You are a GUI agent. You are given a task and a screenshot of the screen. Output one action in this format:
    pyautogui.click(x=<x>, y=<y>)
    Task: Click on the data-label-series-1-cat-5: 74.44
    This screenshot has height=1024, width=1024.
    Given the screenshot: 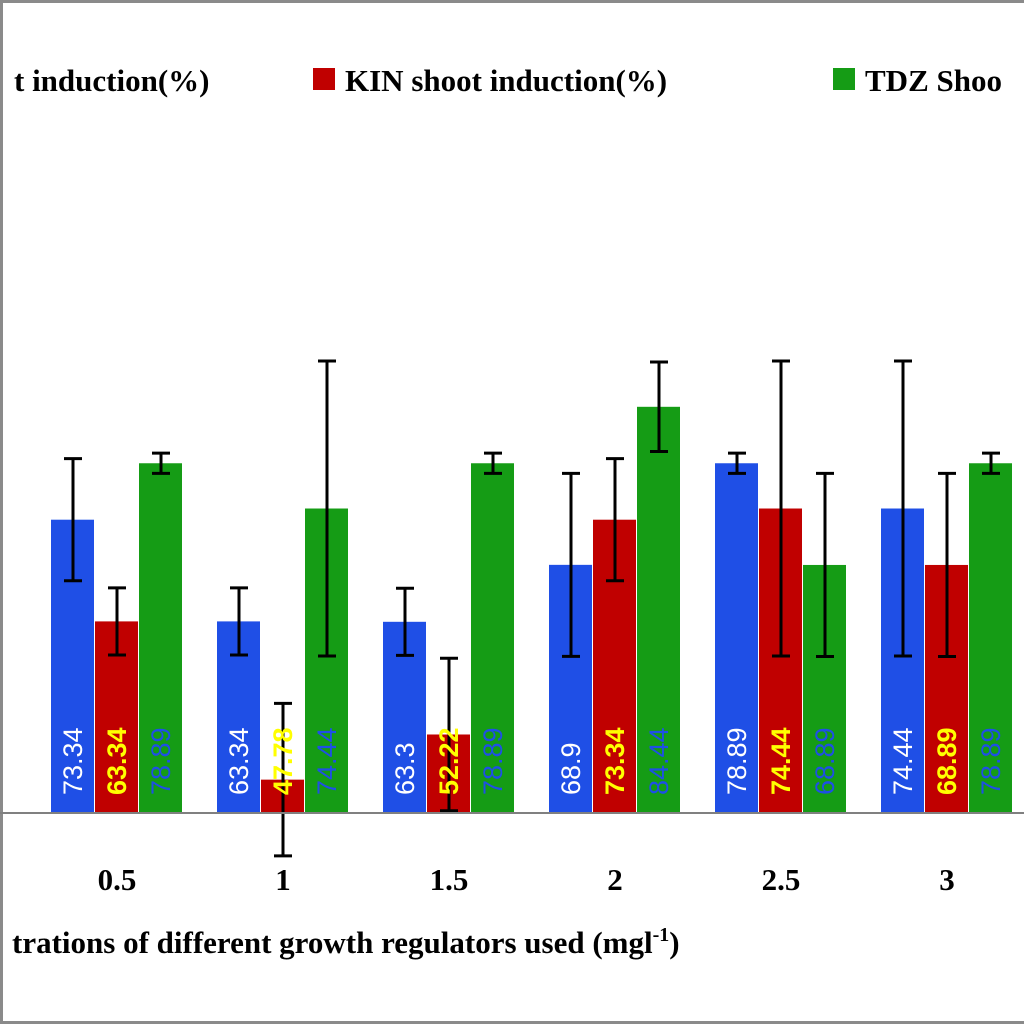 What is the action you would take?
    pyautogui.click(x=903, y=761)
    